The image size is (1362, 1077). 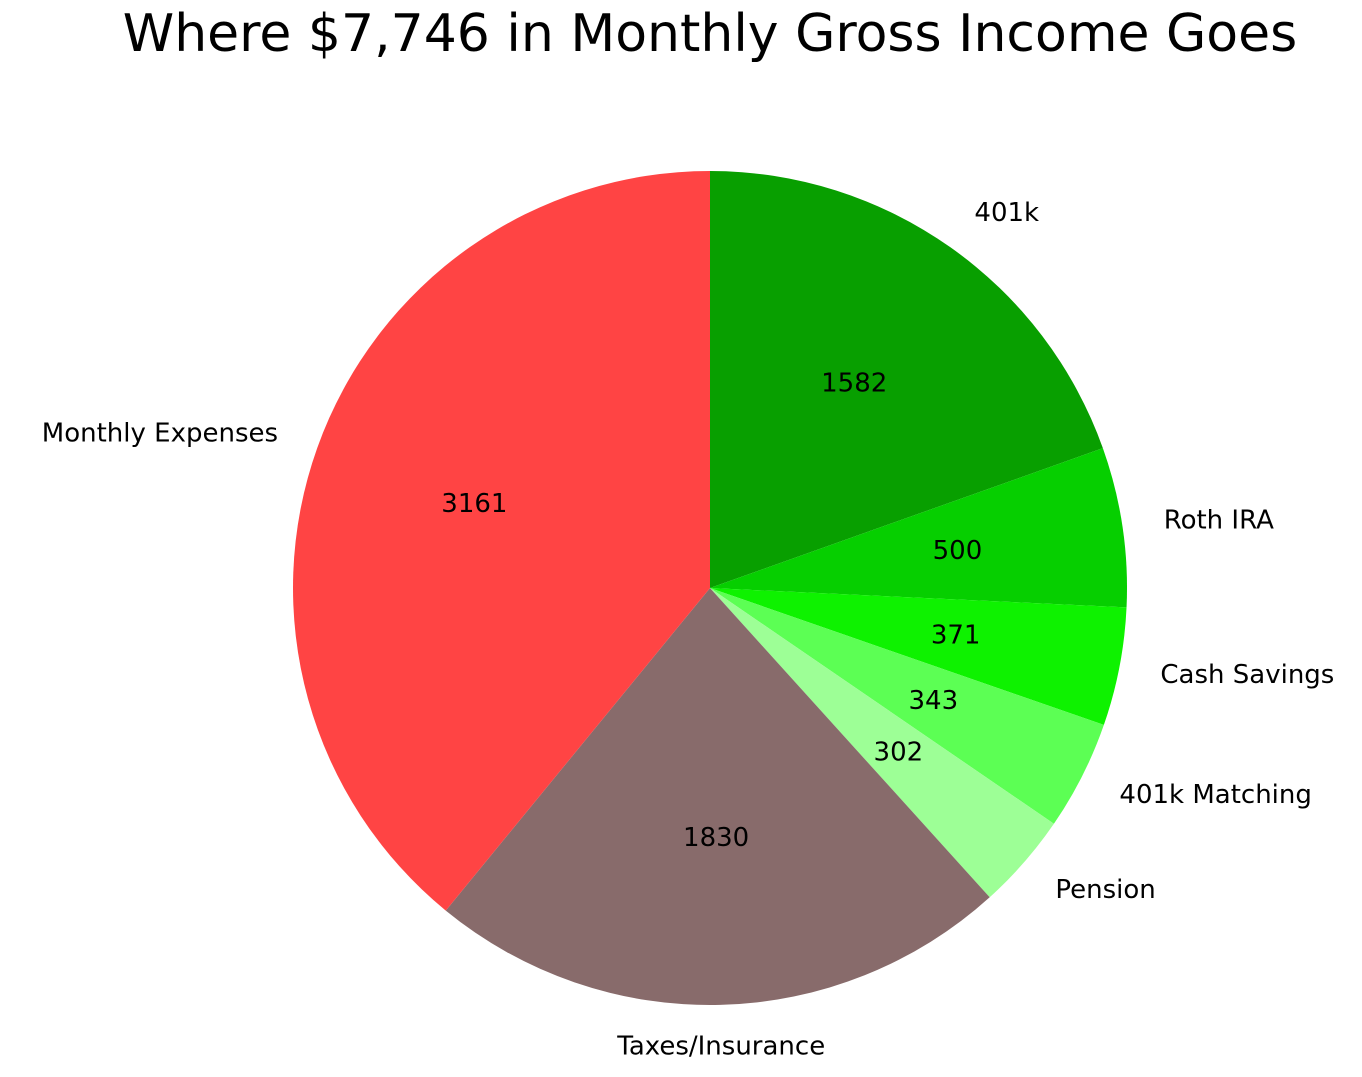 What do you see at coordinates (919, 528) in the screenshot?
I see `pie-slice-roth-ira` at bounding box center [919, 528].